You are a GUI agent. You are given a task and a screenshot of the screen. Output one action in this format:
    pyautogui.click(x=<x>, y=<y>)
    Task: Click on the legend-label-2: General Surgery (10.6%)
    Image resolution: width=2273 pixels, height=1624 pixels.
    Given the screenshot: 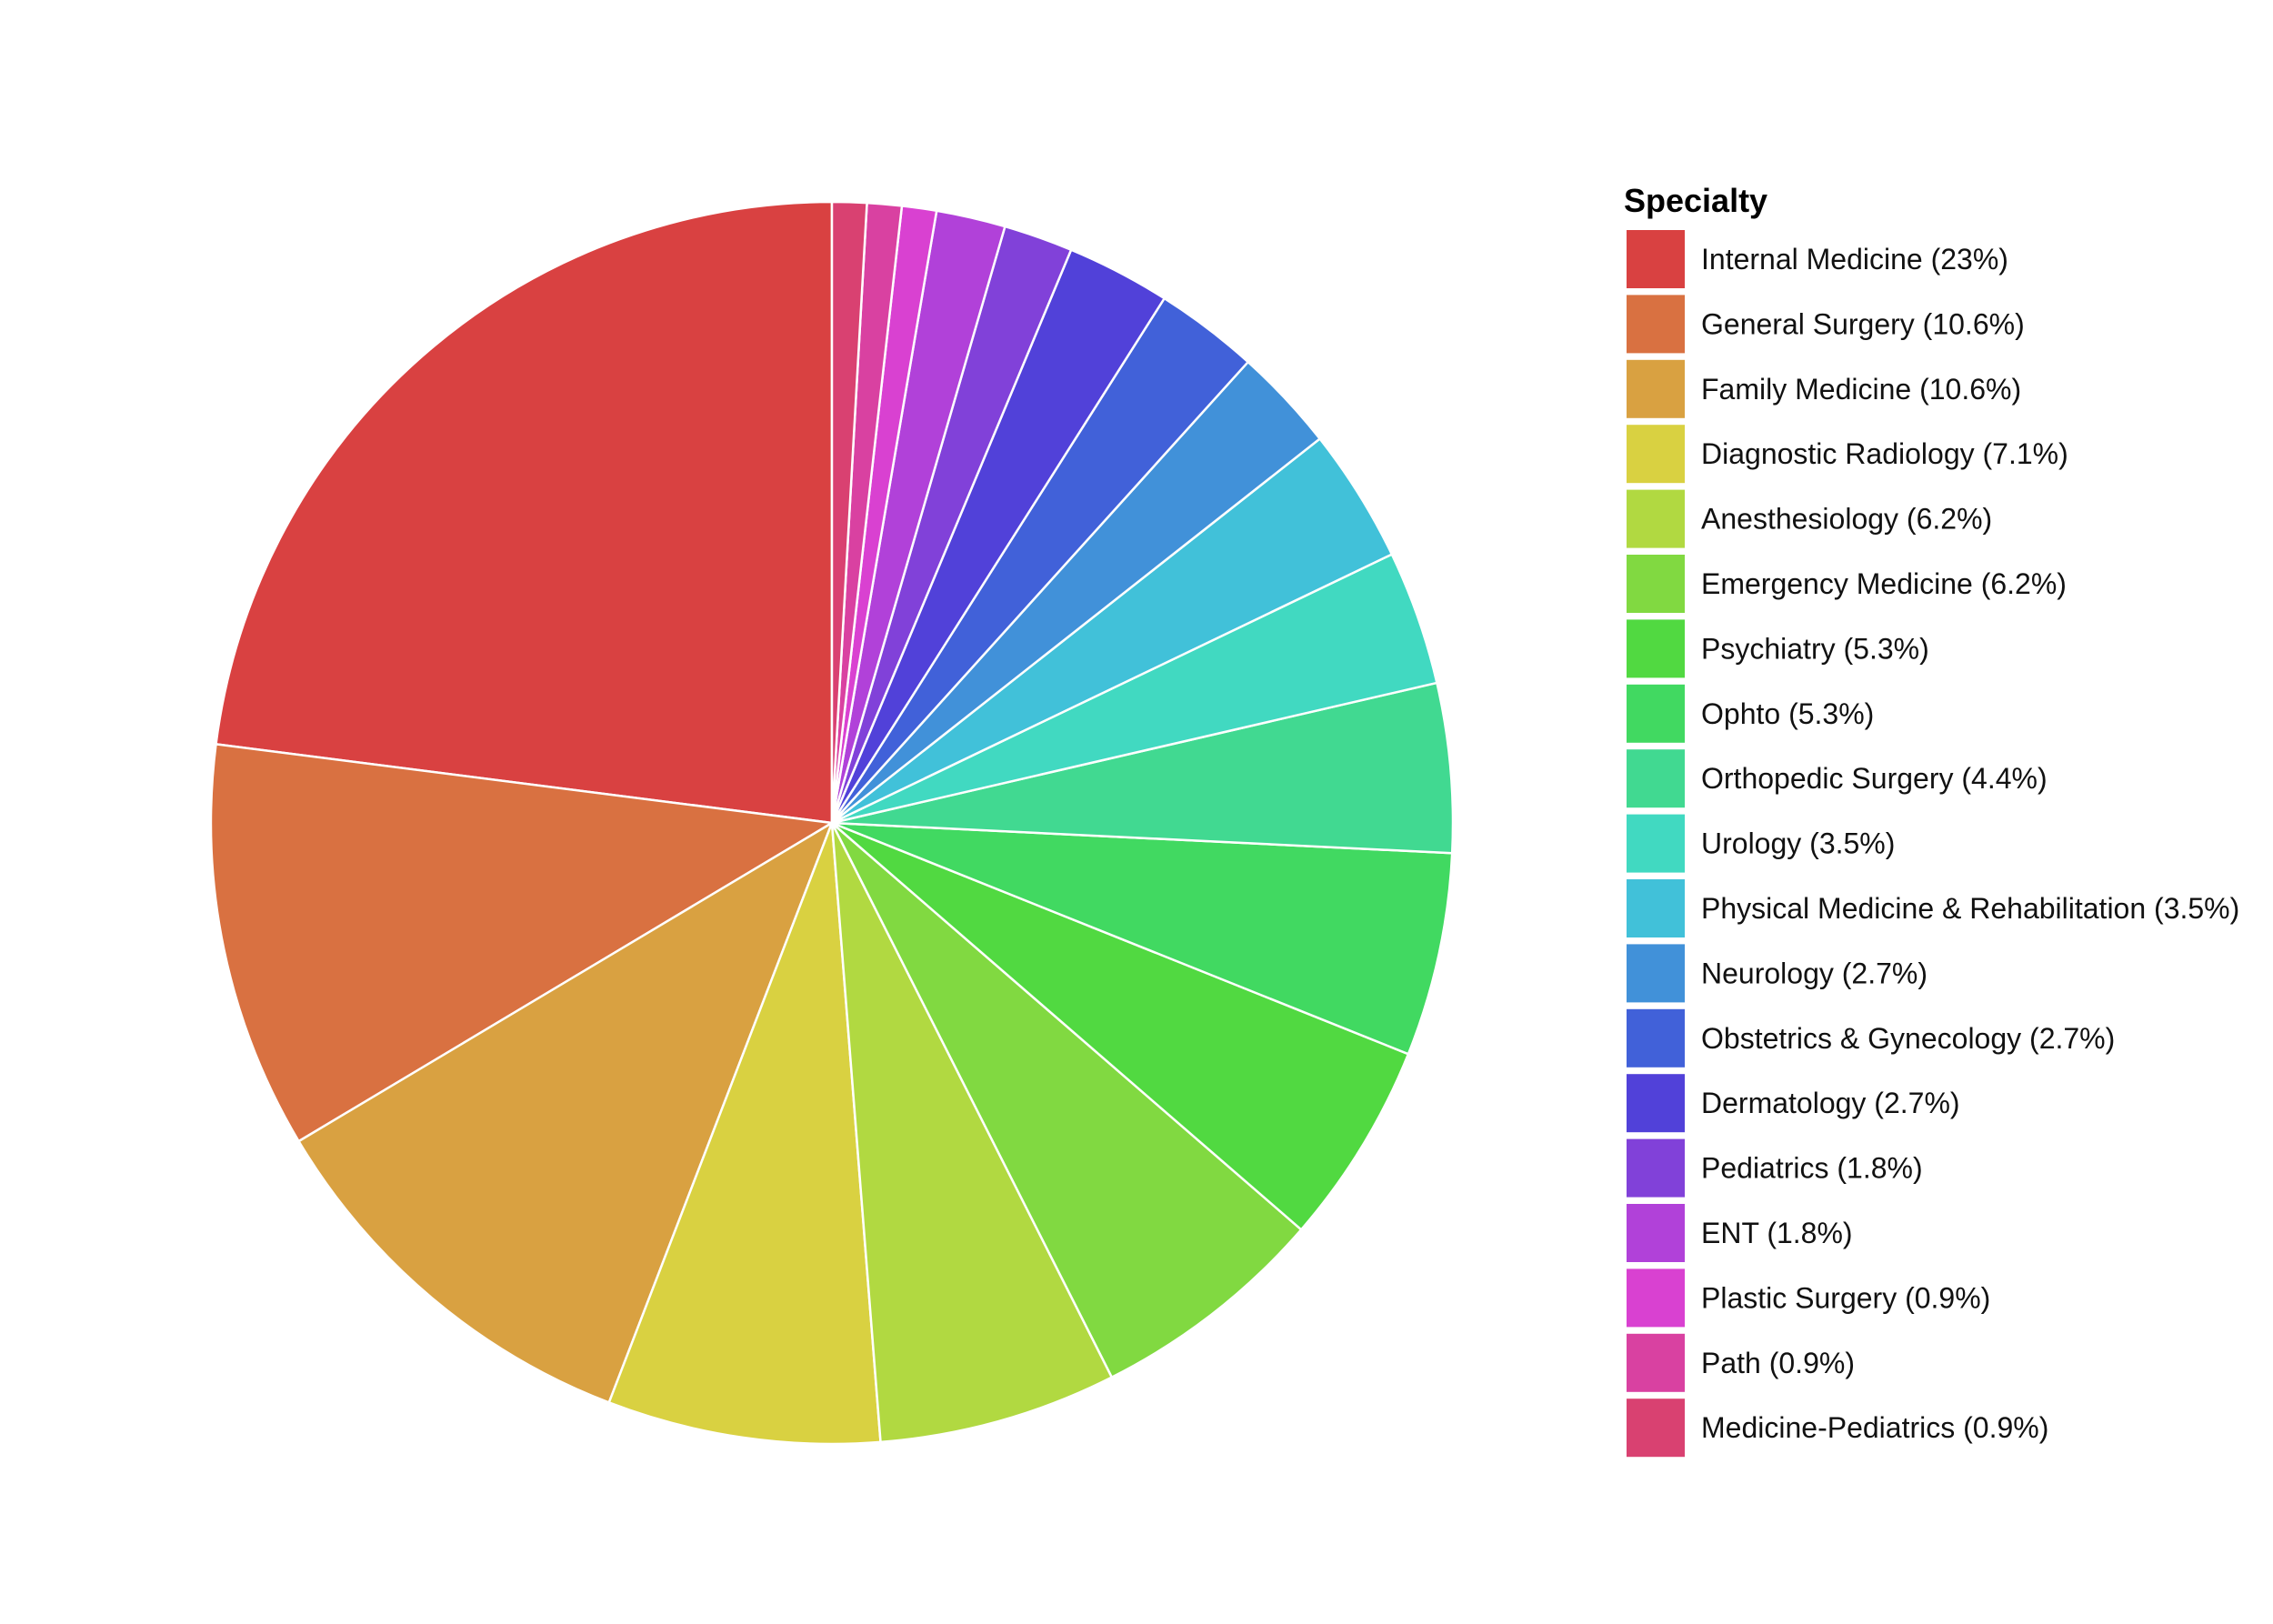 What is the action you would take?
    pyautogui.click(x=1863, y=323)
    